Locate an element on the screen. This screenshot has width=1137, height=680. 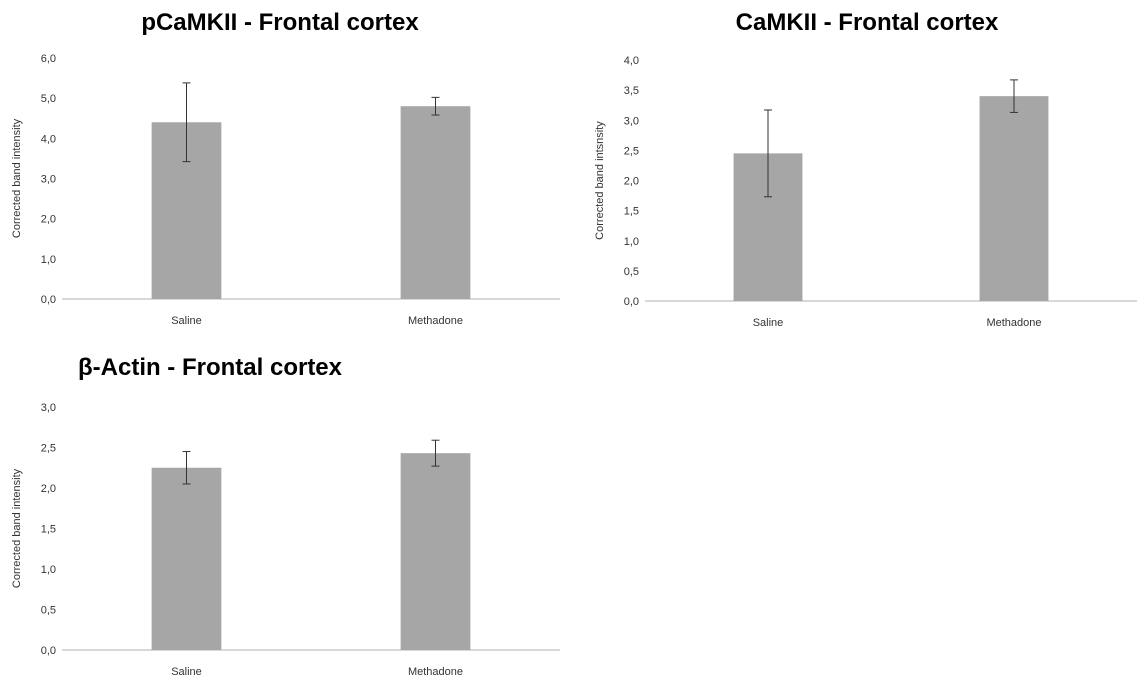
y-tick-label: 6,0 is located at coordinates (48, 59).